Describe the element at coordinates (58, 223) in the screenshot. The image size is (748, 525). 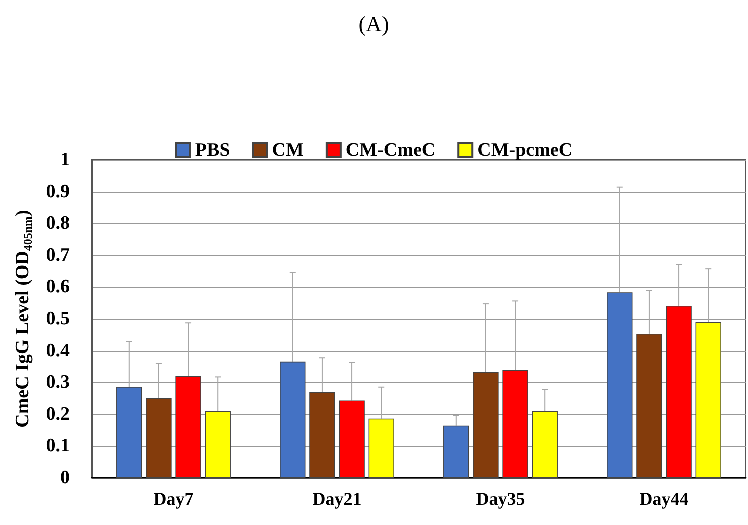
I see `y-tick-label: 0.8` at that location.